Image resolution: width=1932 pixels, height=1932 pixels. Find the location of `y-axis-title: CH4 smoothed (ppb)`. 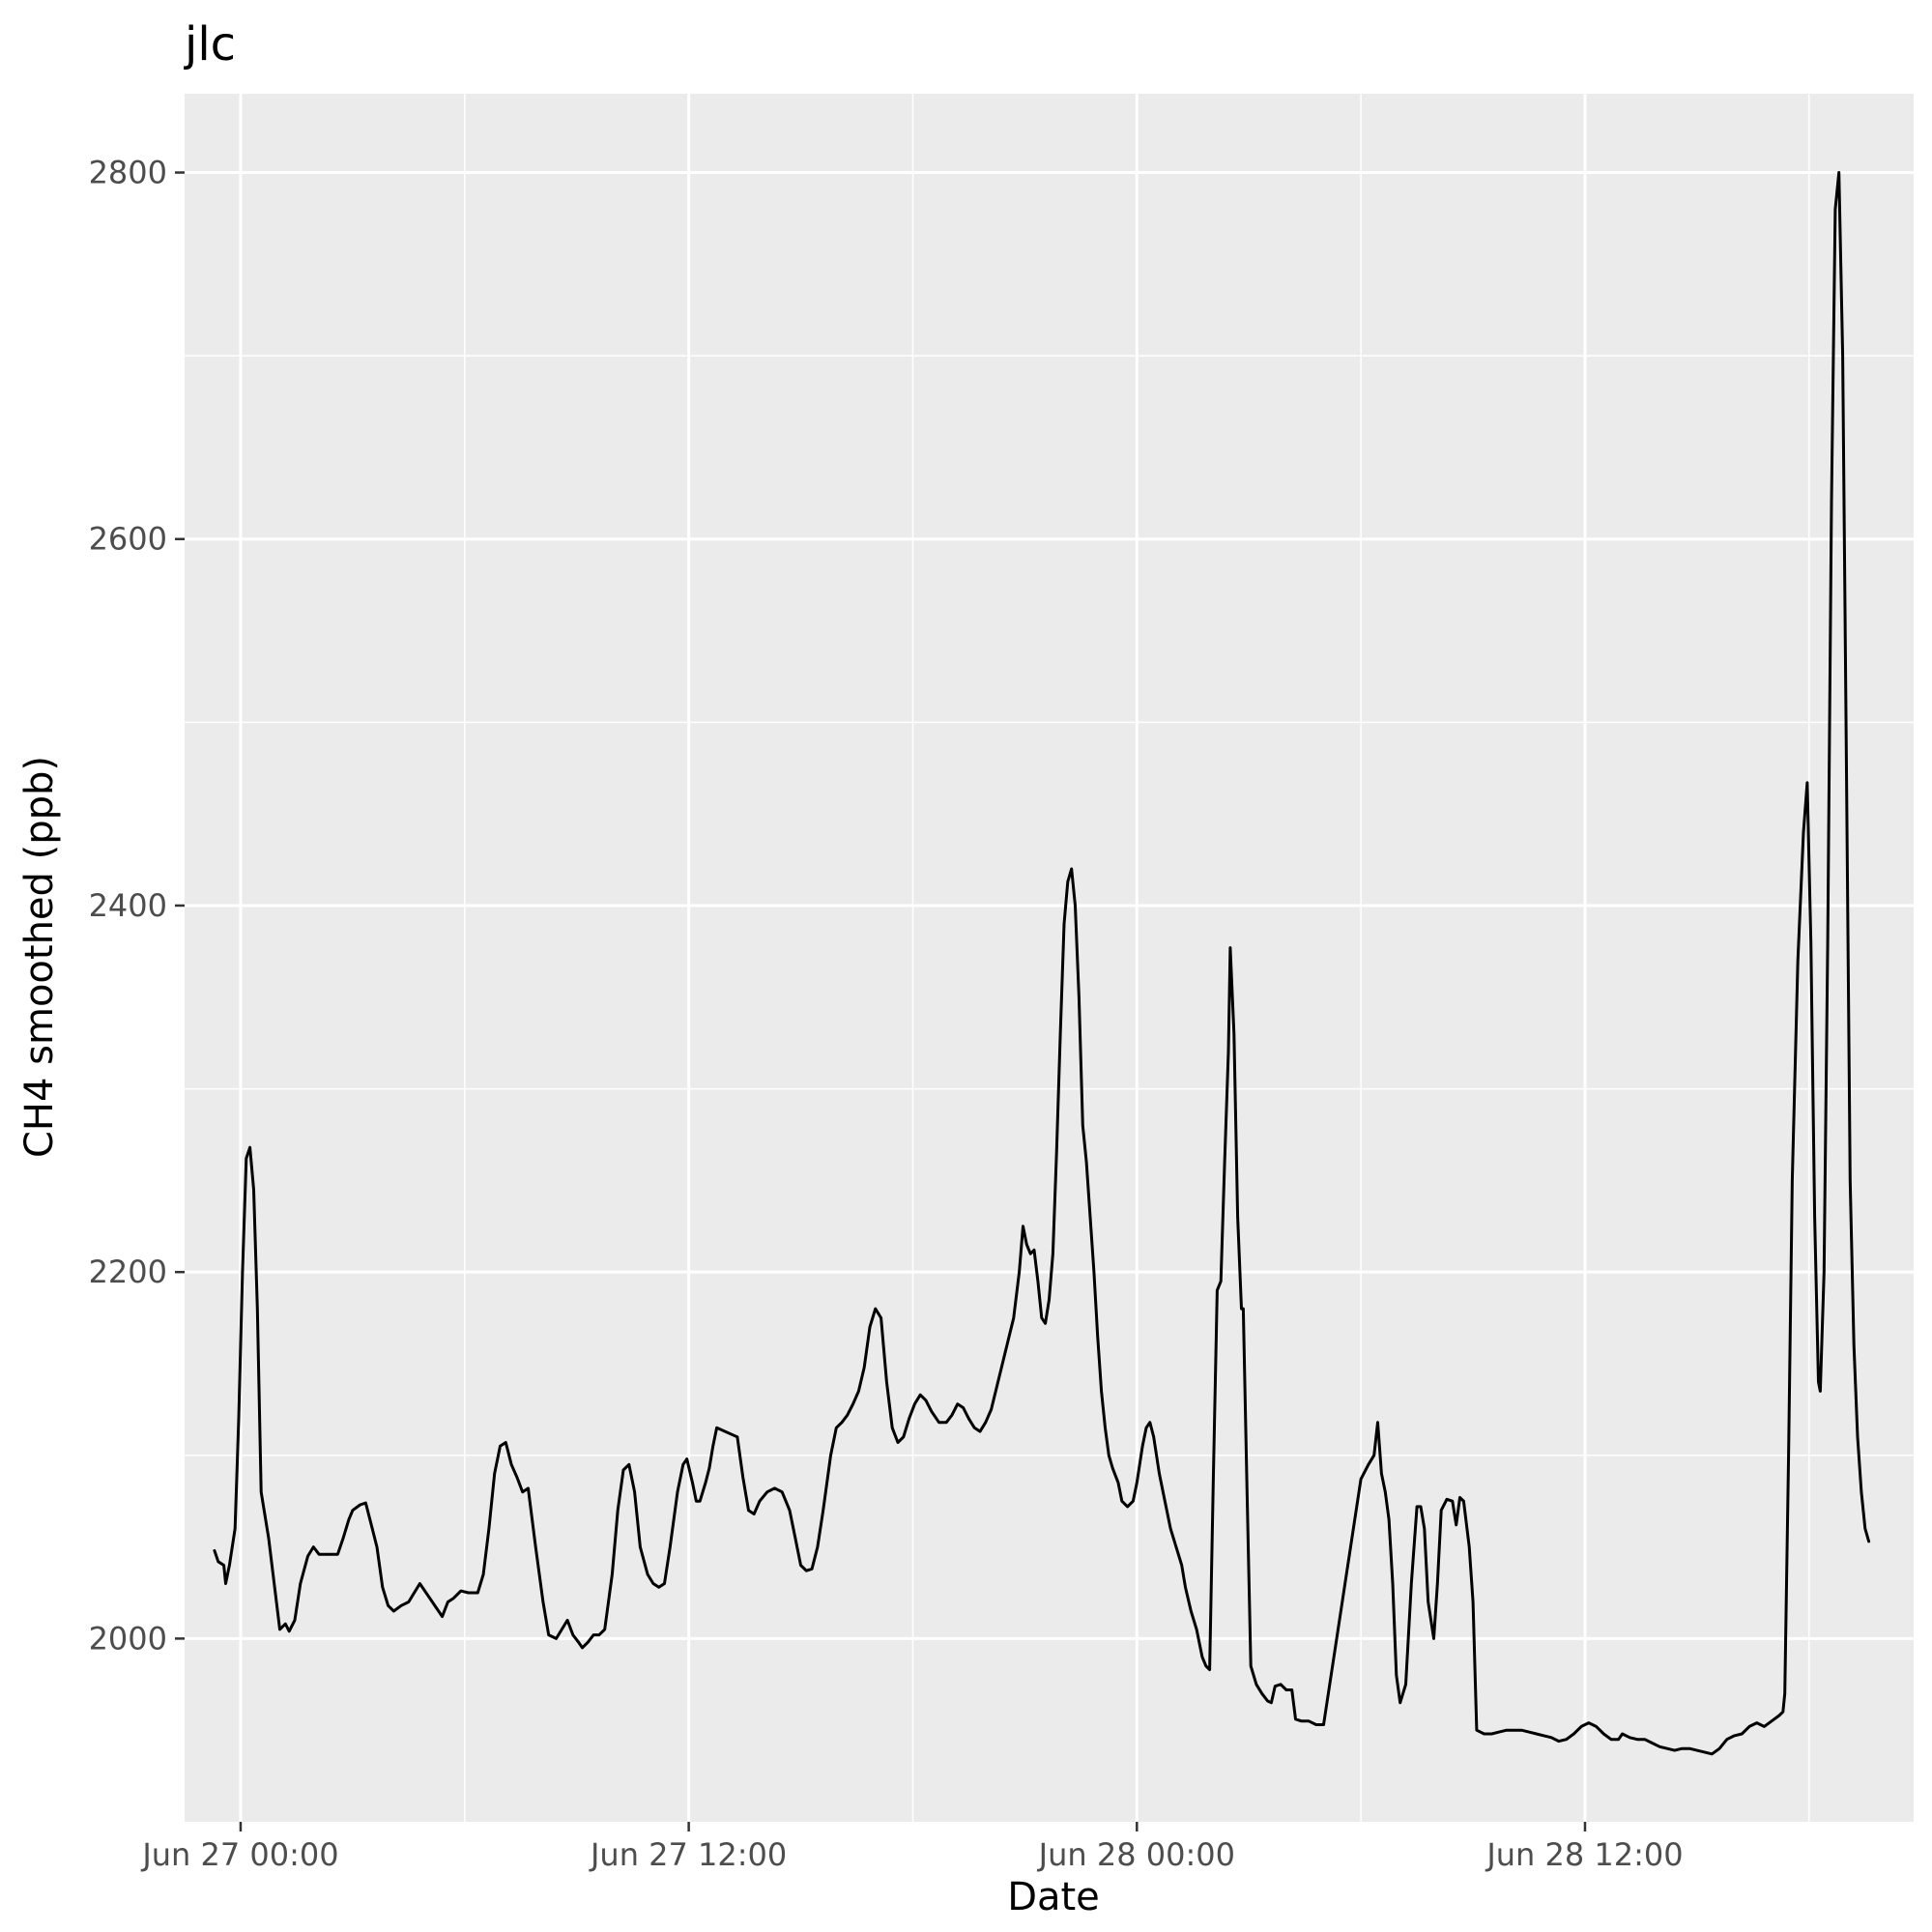

y-axis-title: CH4 smoothed (ppb) is located at coordinates (39, 957).